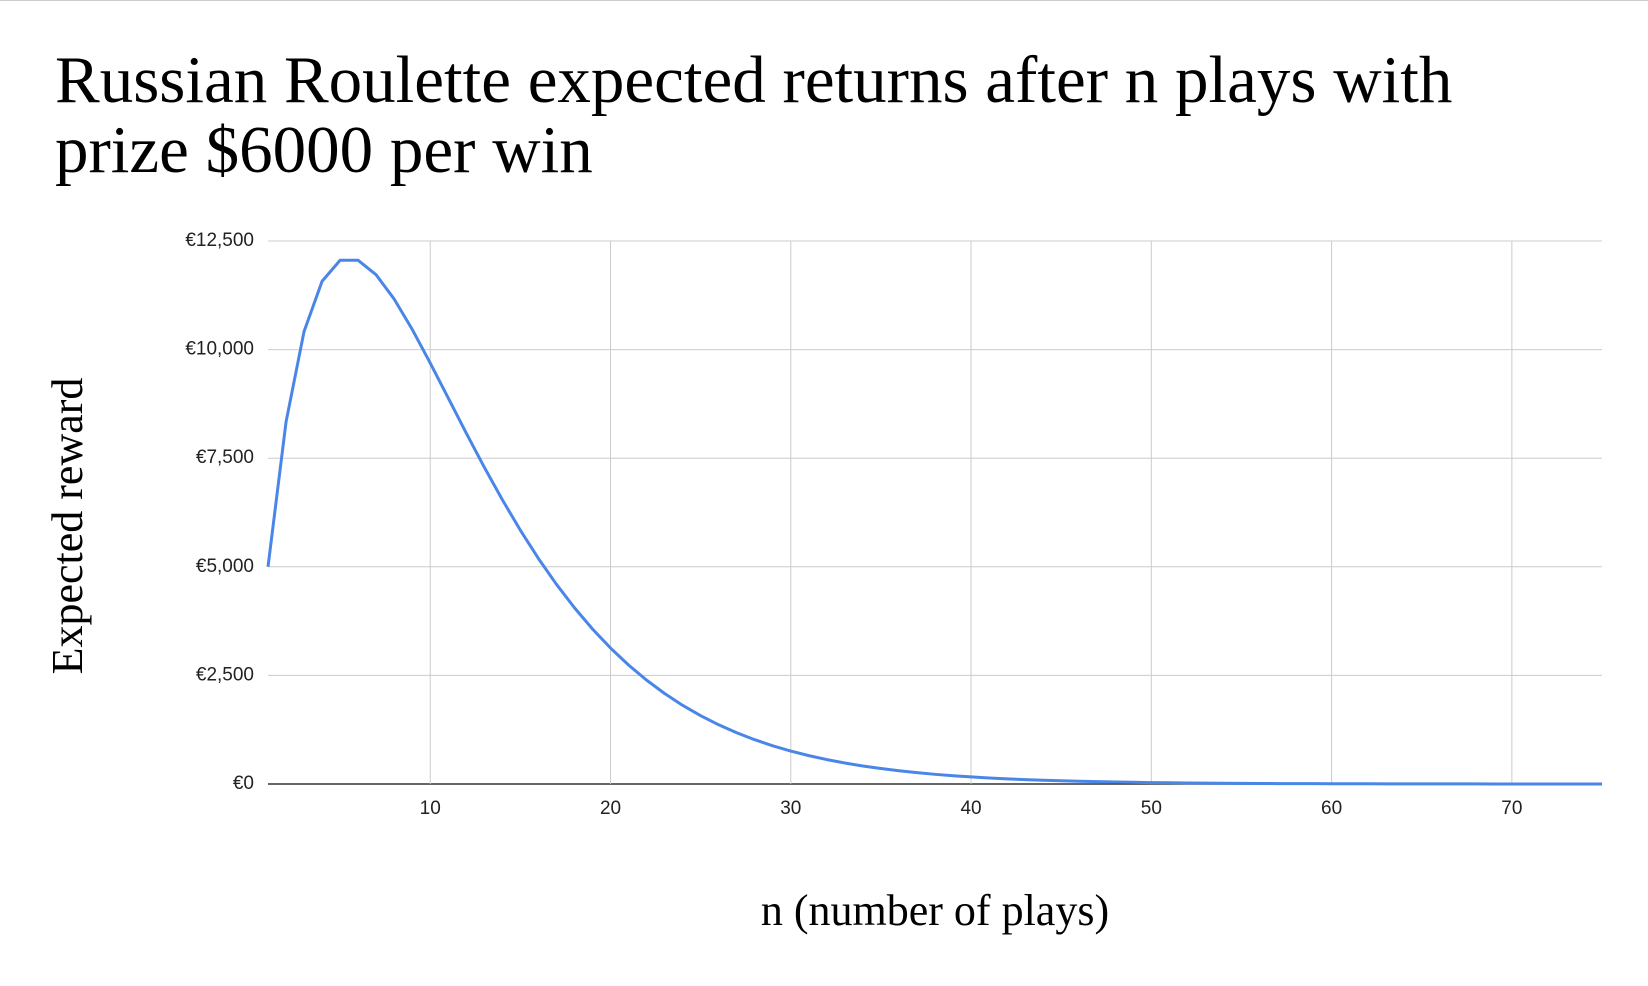  I want to click on y-tick-label: €0, so click(243, 783).